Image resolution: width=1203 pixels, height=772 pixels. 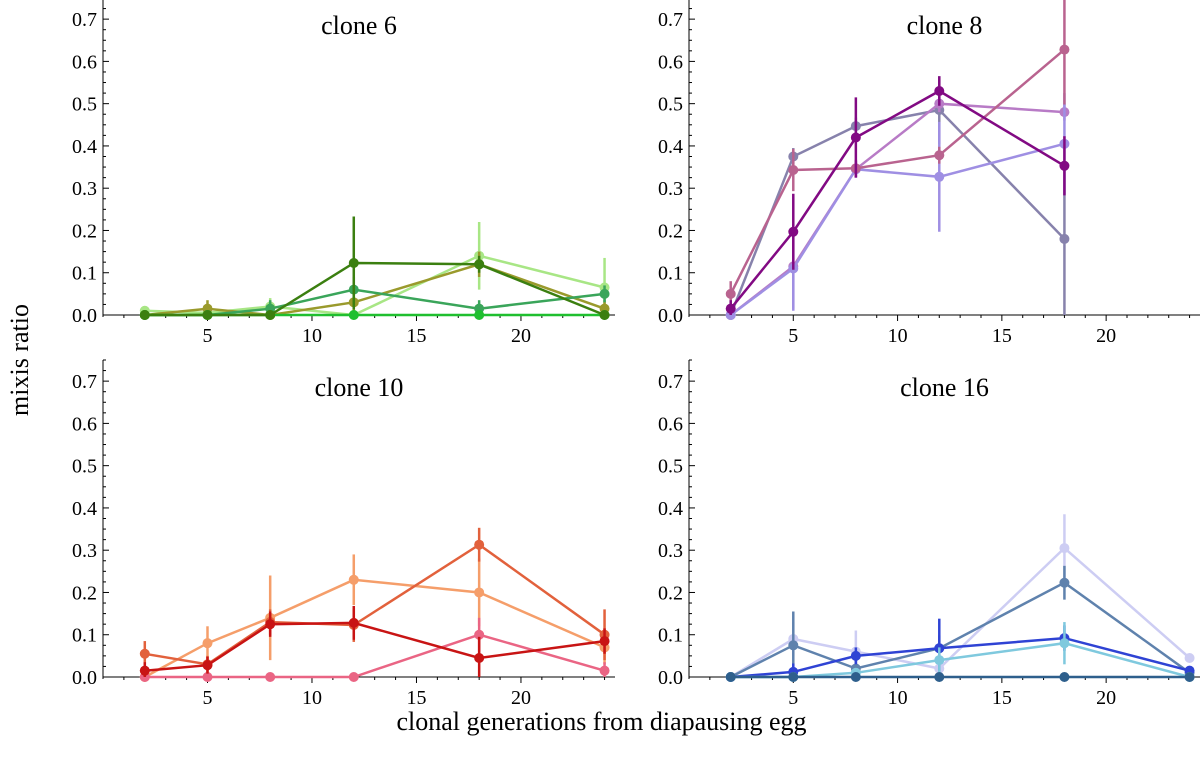 I want to click on y-axis-label: mixis ratio, so click(x=19, y=360).